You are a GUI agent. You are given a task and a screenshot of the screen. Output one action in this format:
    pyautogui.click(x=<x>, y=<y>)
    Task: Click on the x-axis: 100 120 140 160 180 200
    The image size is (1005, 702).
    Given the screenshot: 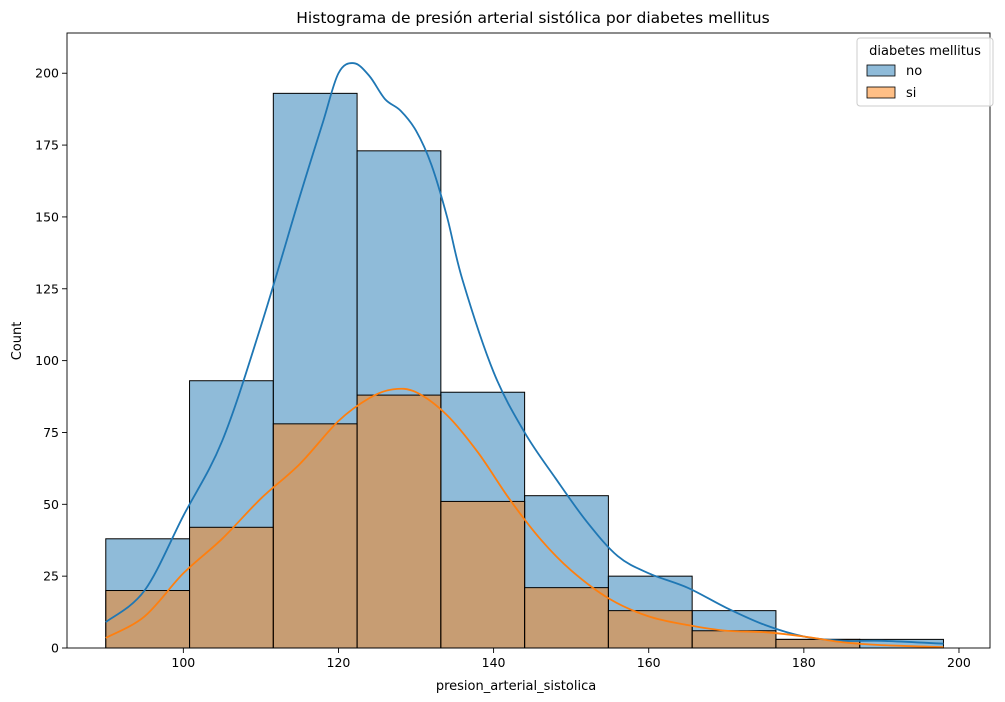 What is the action you would take?
    pyautogui.click(x=571, y=659)
    